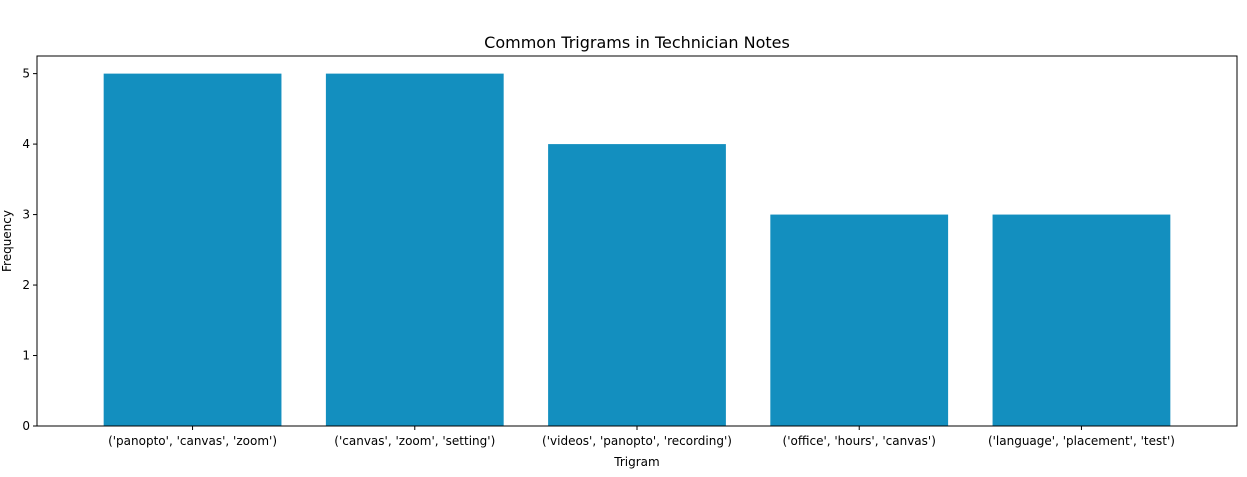 The width and height of the screenshot is (1247, 477). I want to click on x-tick-label: ('canvas', 'zoom', 'setting'), so click(414, 441).